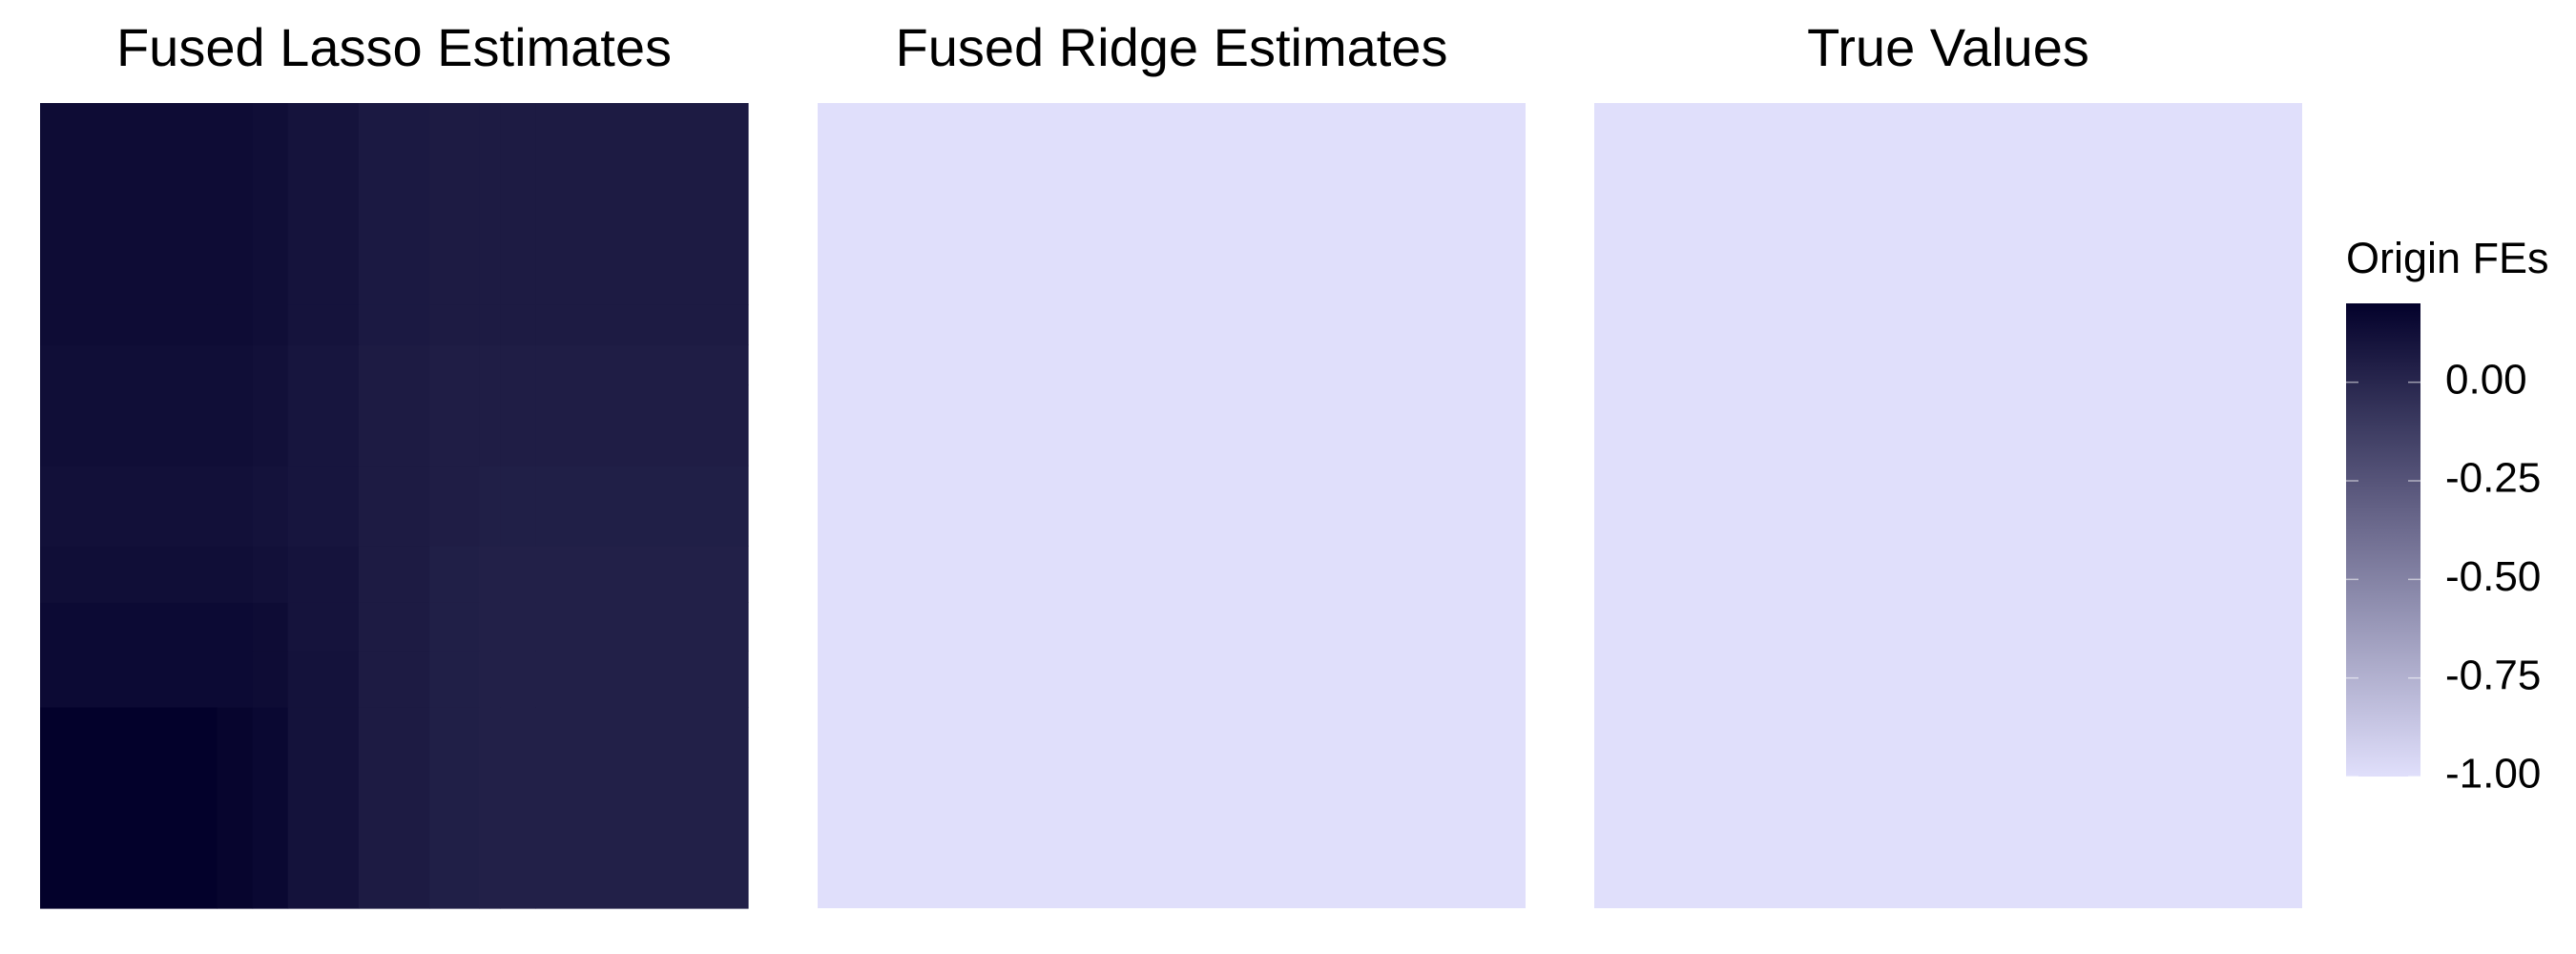 This screenshot has width=2576, height=954. What do you see at coordinates (2443, 577) in the screenshot?
I see `legend-ticks: 0.00 -0.25 -0.50 -0.75 -1.00` at bounding box center [2443, 577].